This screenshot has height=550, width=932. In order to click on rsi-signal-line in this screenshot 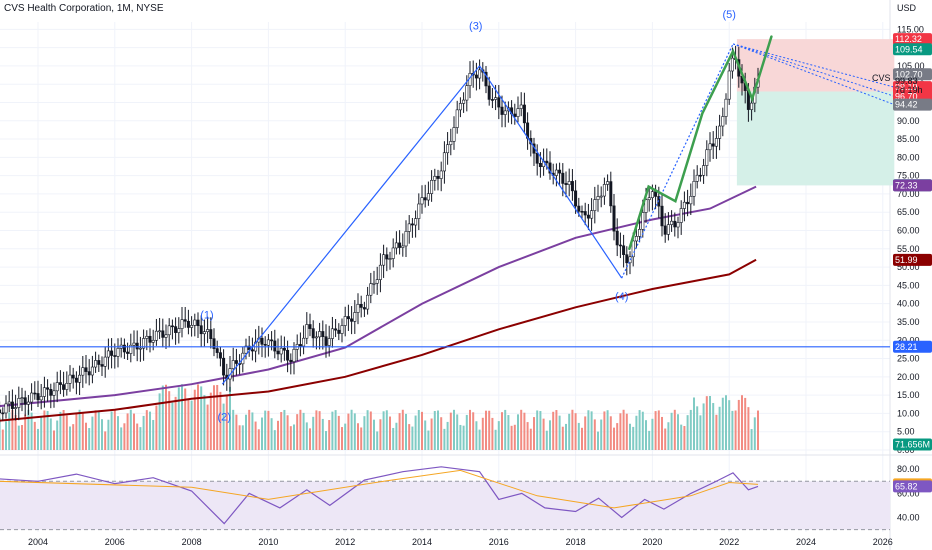, I will do `click(379, 489)`.